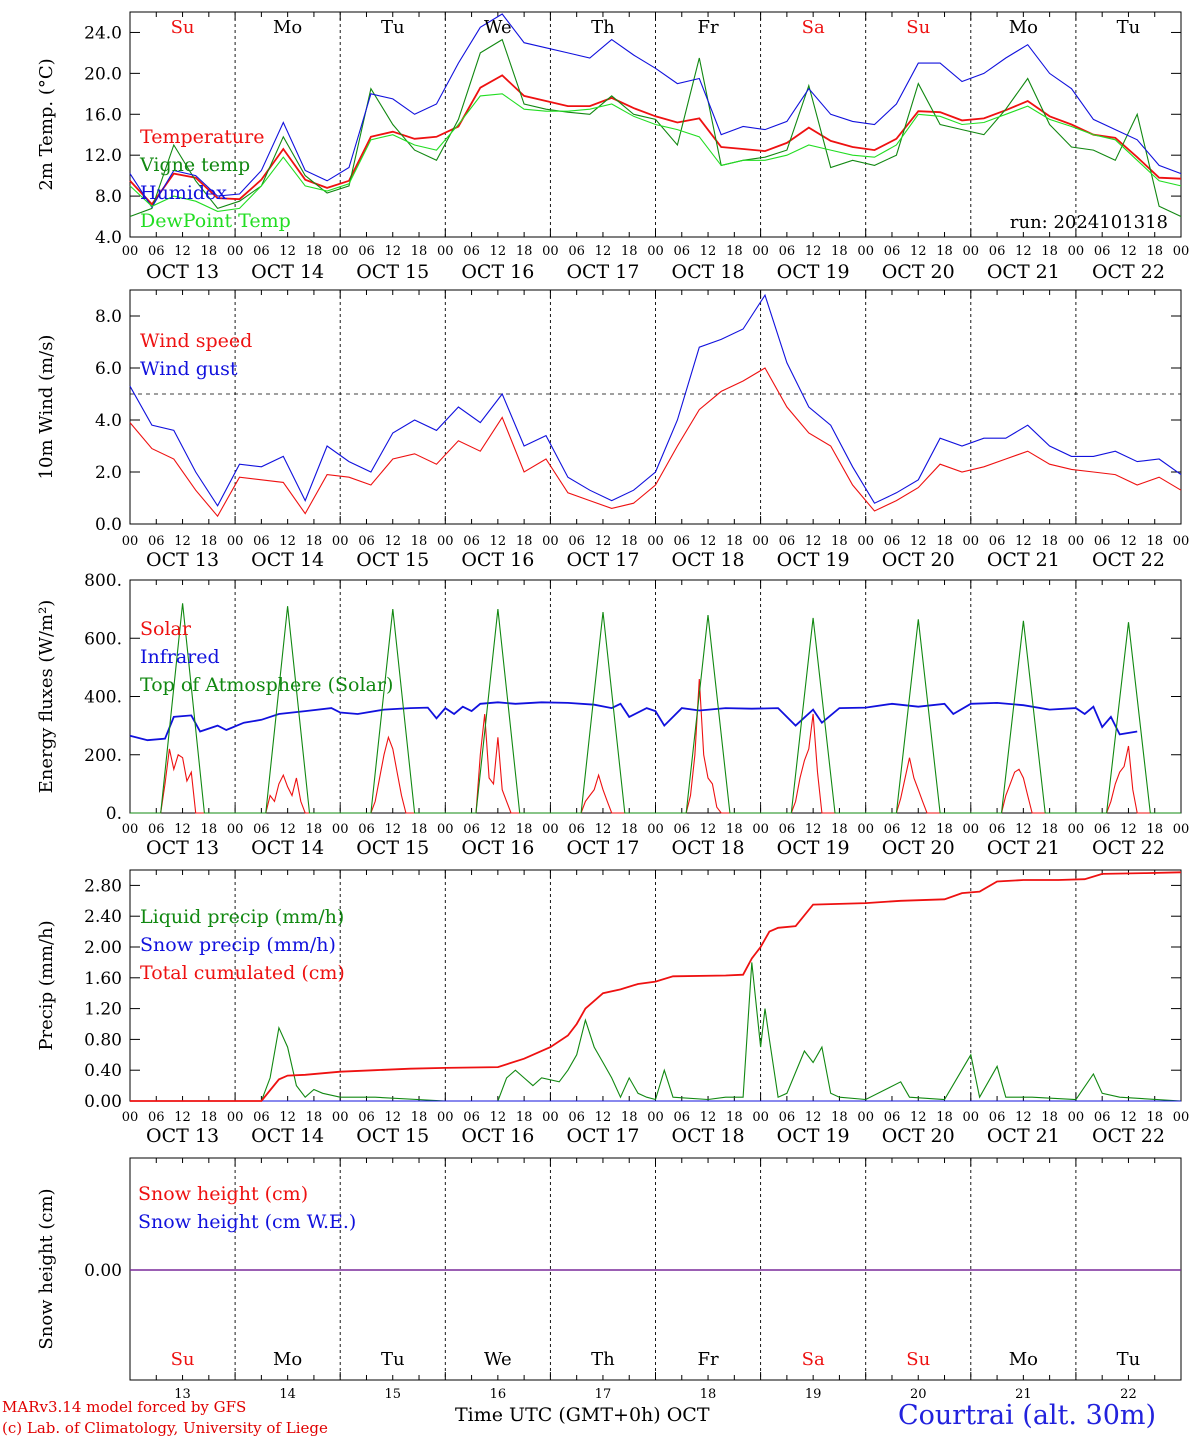 The width and height of the screenshot is (1194, 1440). Describe the element at coordinates (108, 317) in the screenshot. I see `panel-2-y-tick-label: 8.0` at that location.